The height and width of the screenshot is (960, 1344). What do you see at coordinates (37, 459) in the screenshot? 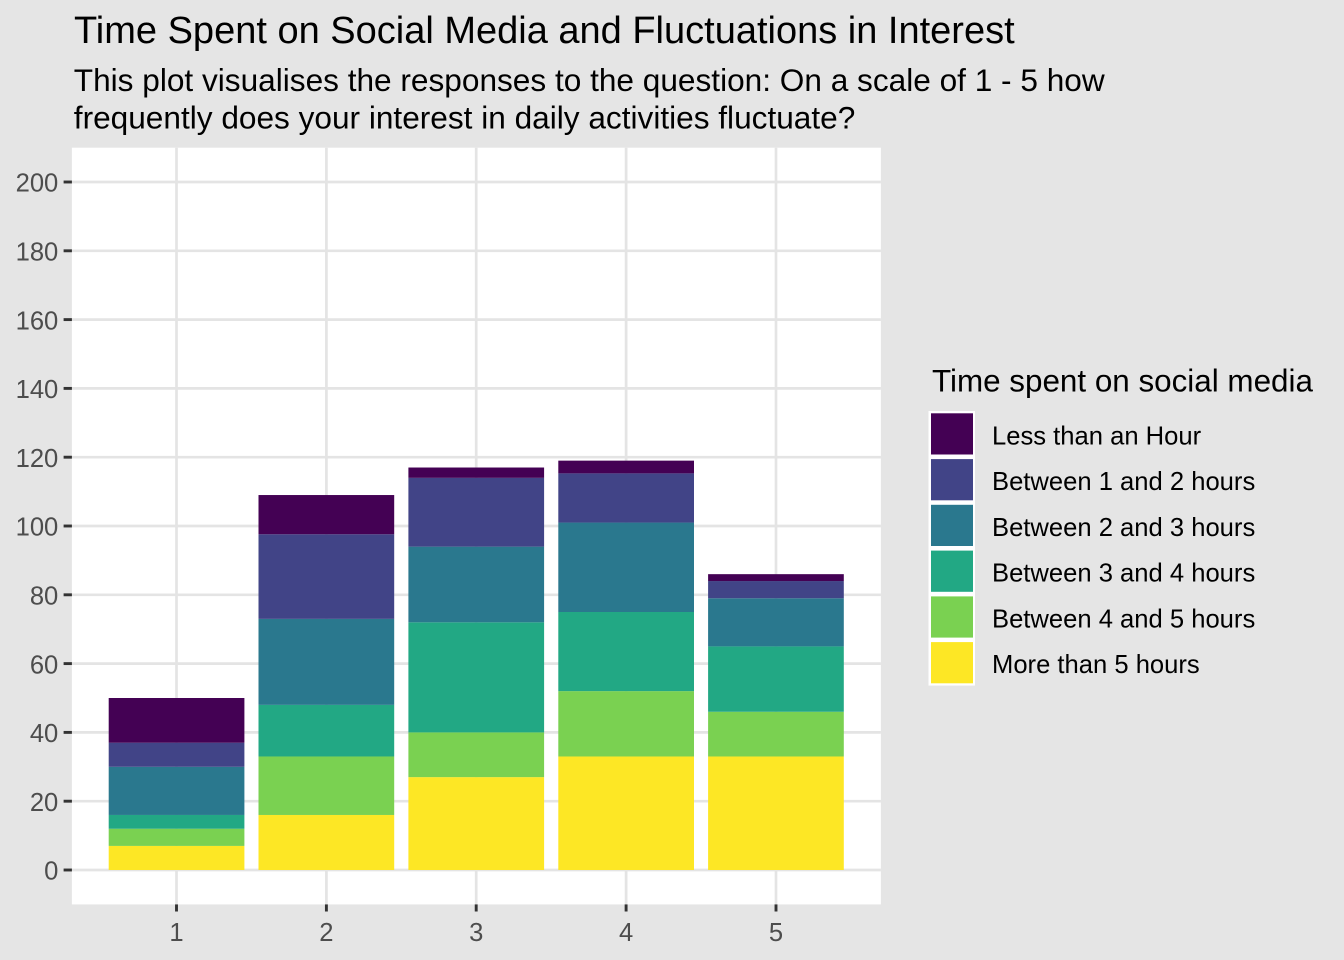
I see `svg-text: 120` at bounding box center [37, 459].